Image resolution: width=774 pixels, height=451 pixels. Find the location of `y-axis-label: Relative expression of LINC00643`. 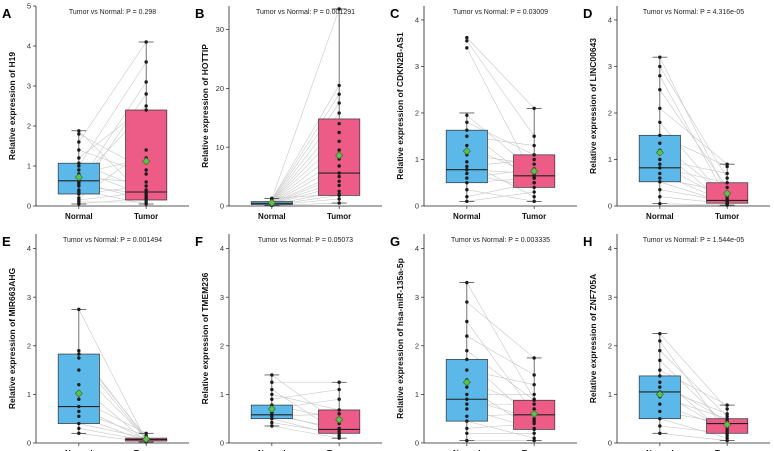

y-axis-label: Relative expression of LINC00643 is located at coordinates (593, 106).